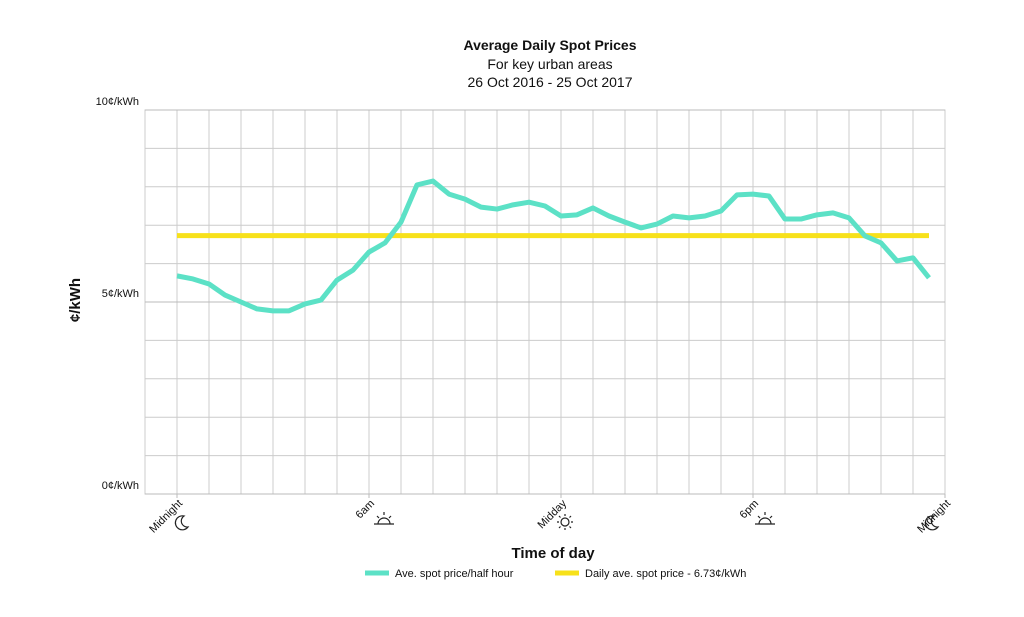 The image size is (1024, 617). I want to click on y-axis-label: ¢/kWh, so click(75, 300).